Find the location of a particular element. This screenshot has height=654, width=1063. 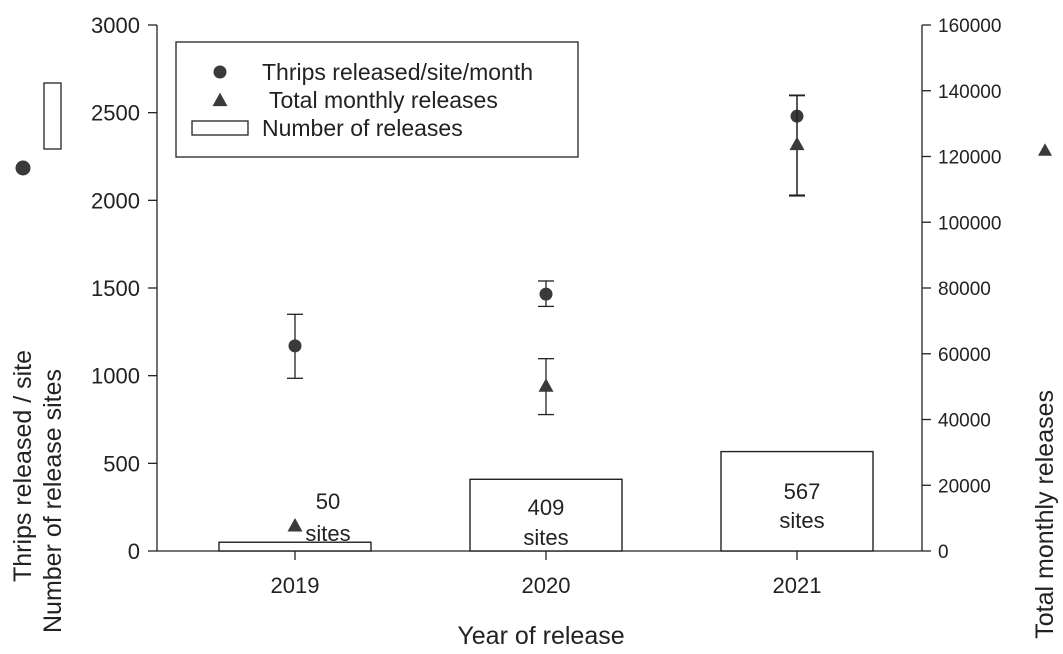

right-tick-label: 100000 is located at coordinates (969, 223).